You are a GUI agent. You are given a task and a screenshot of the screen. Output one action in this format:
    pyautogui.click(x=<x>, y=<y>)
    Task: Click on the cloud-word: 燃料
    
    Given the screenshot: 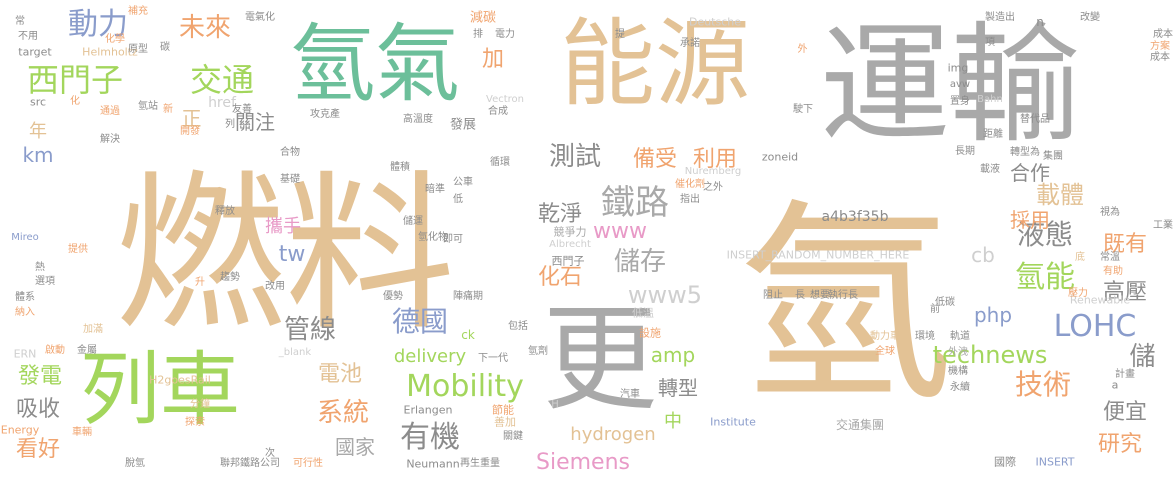 What is the action you would take?
    pyautogui.click(x=285, y=255)
    